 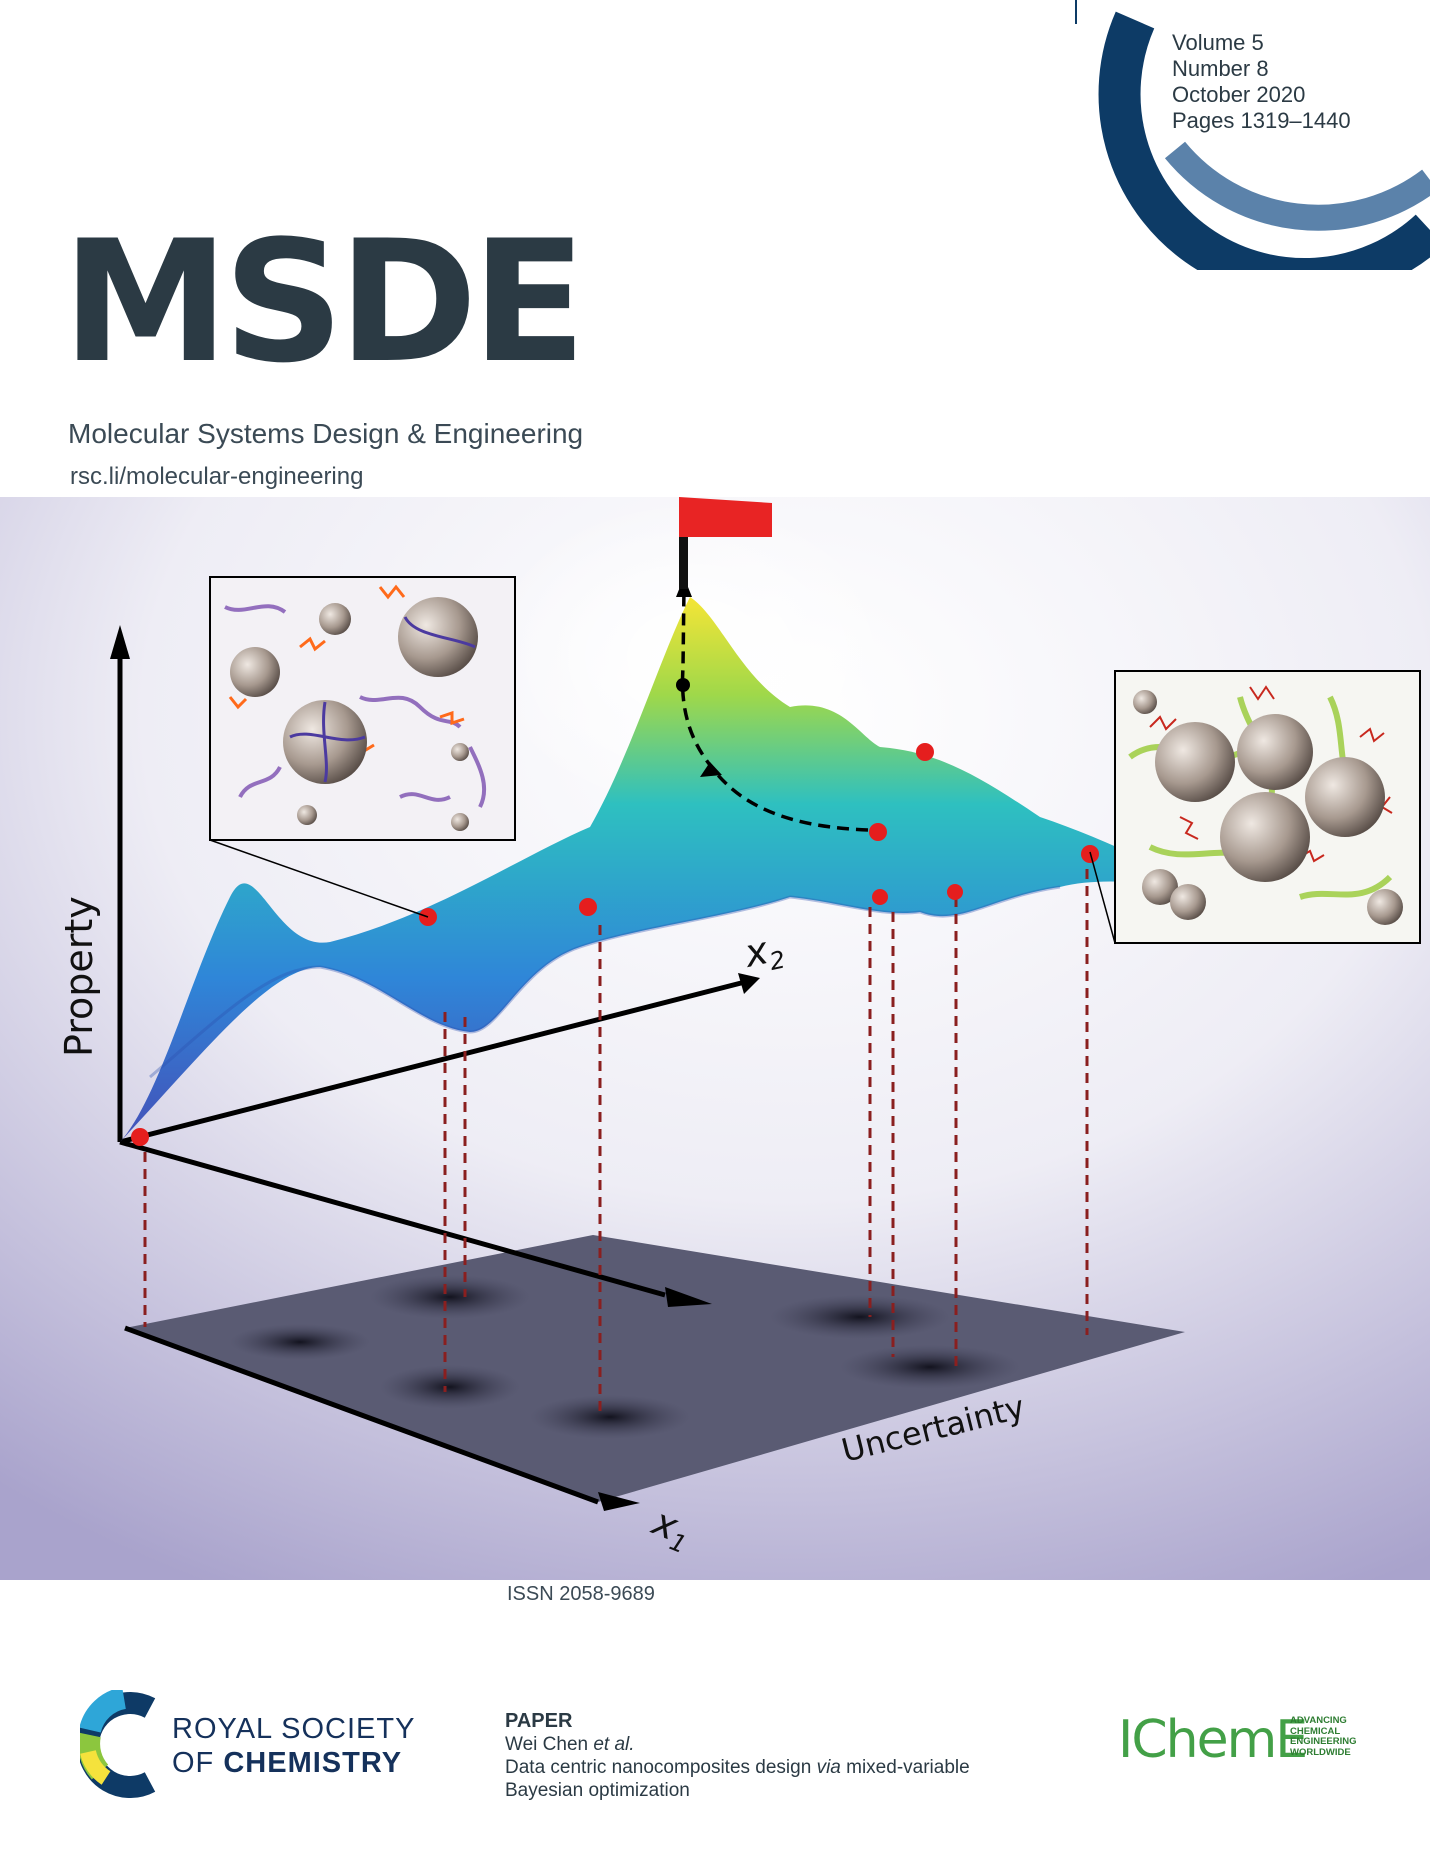 What do you see at coordinates (294, 1729) in the screenshot?
I see `publisher-line1: ROYAL SOCIETY` at bounding box center [294, 1729].